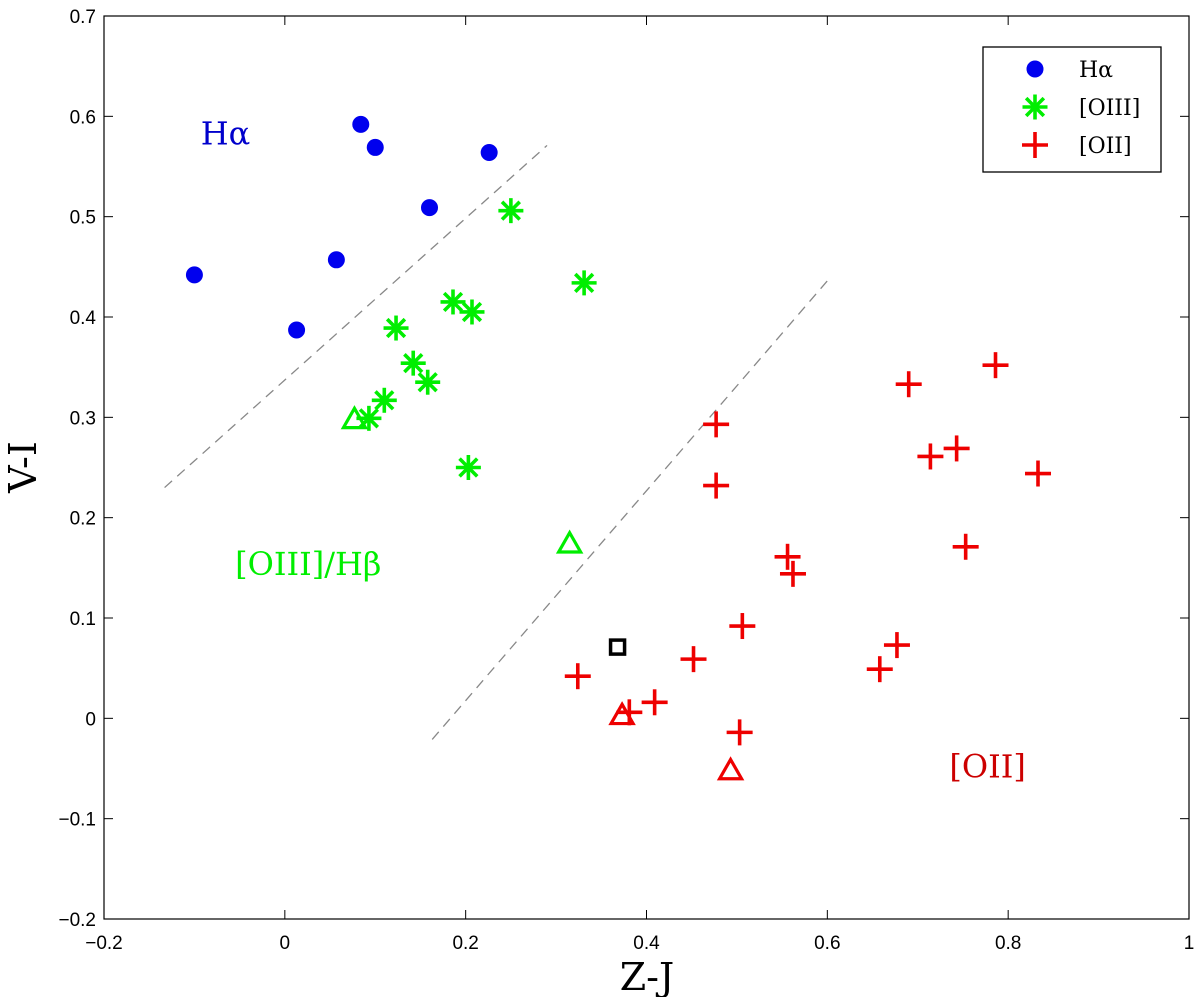  I want to click on y-tick-label: 0.6, so click(83, 117).